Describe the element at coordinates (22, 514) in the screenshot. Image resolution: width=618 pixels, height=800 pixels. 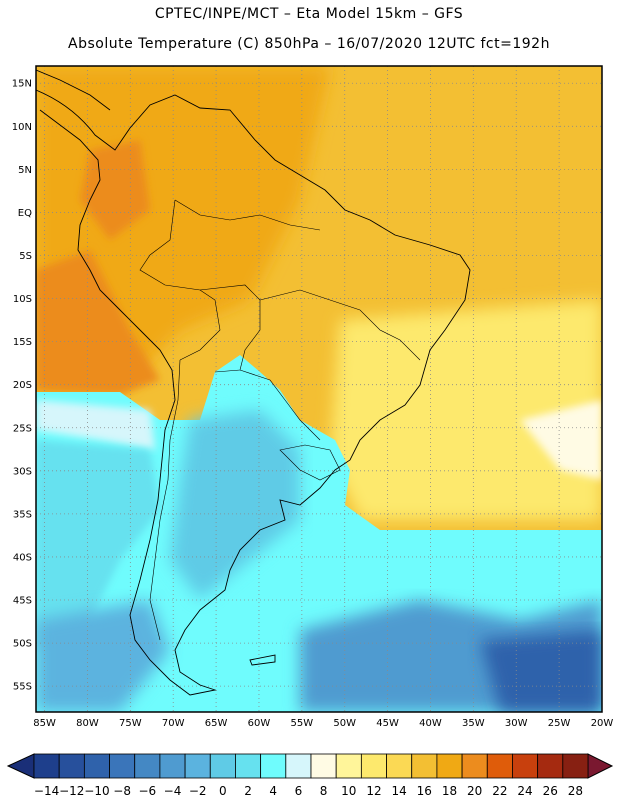
I see `latitude-label: 35S` at that location.